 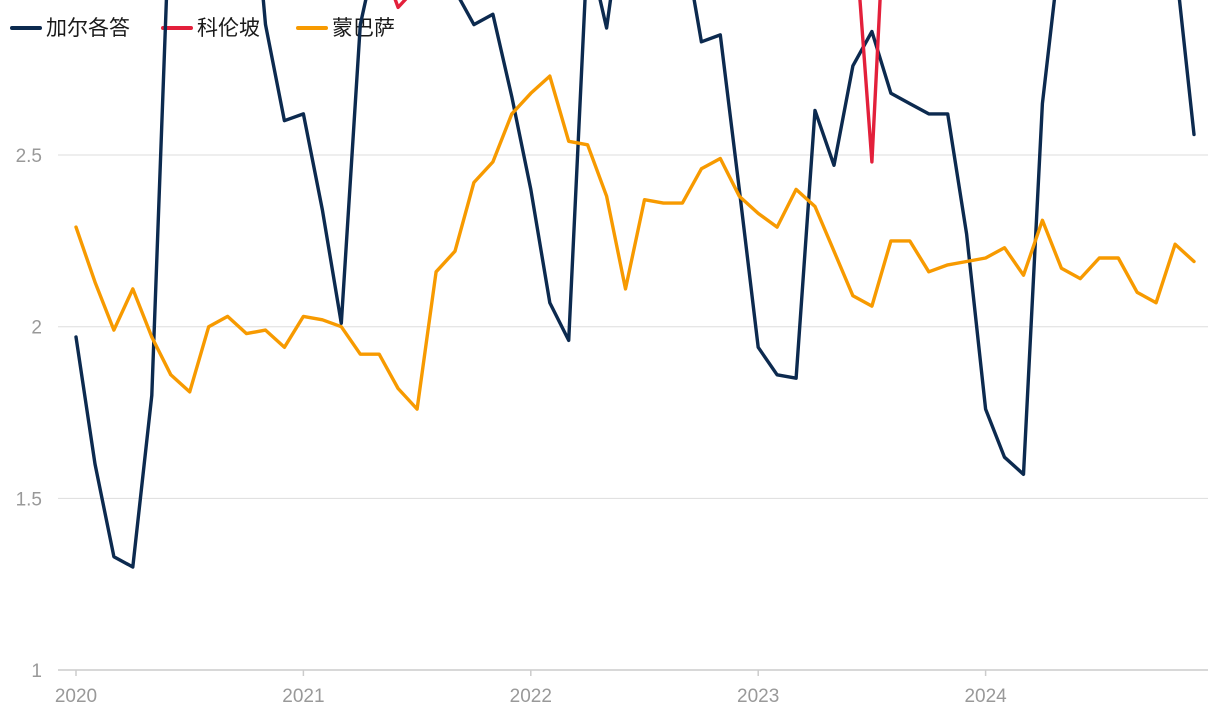 What do you see at coordinates (29, 499) in the screenshot?
I see `y-tick-label: 1.5` at bounding box center [29, 499].